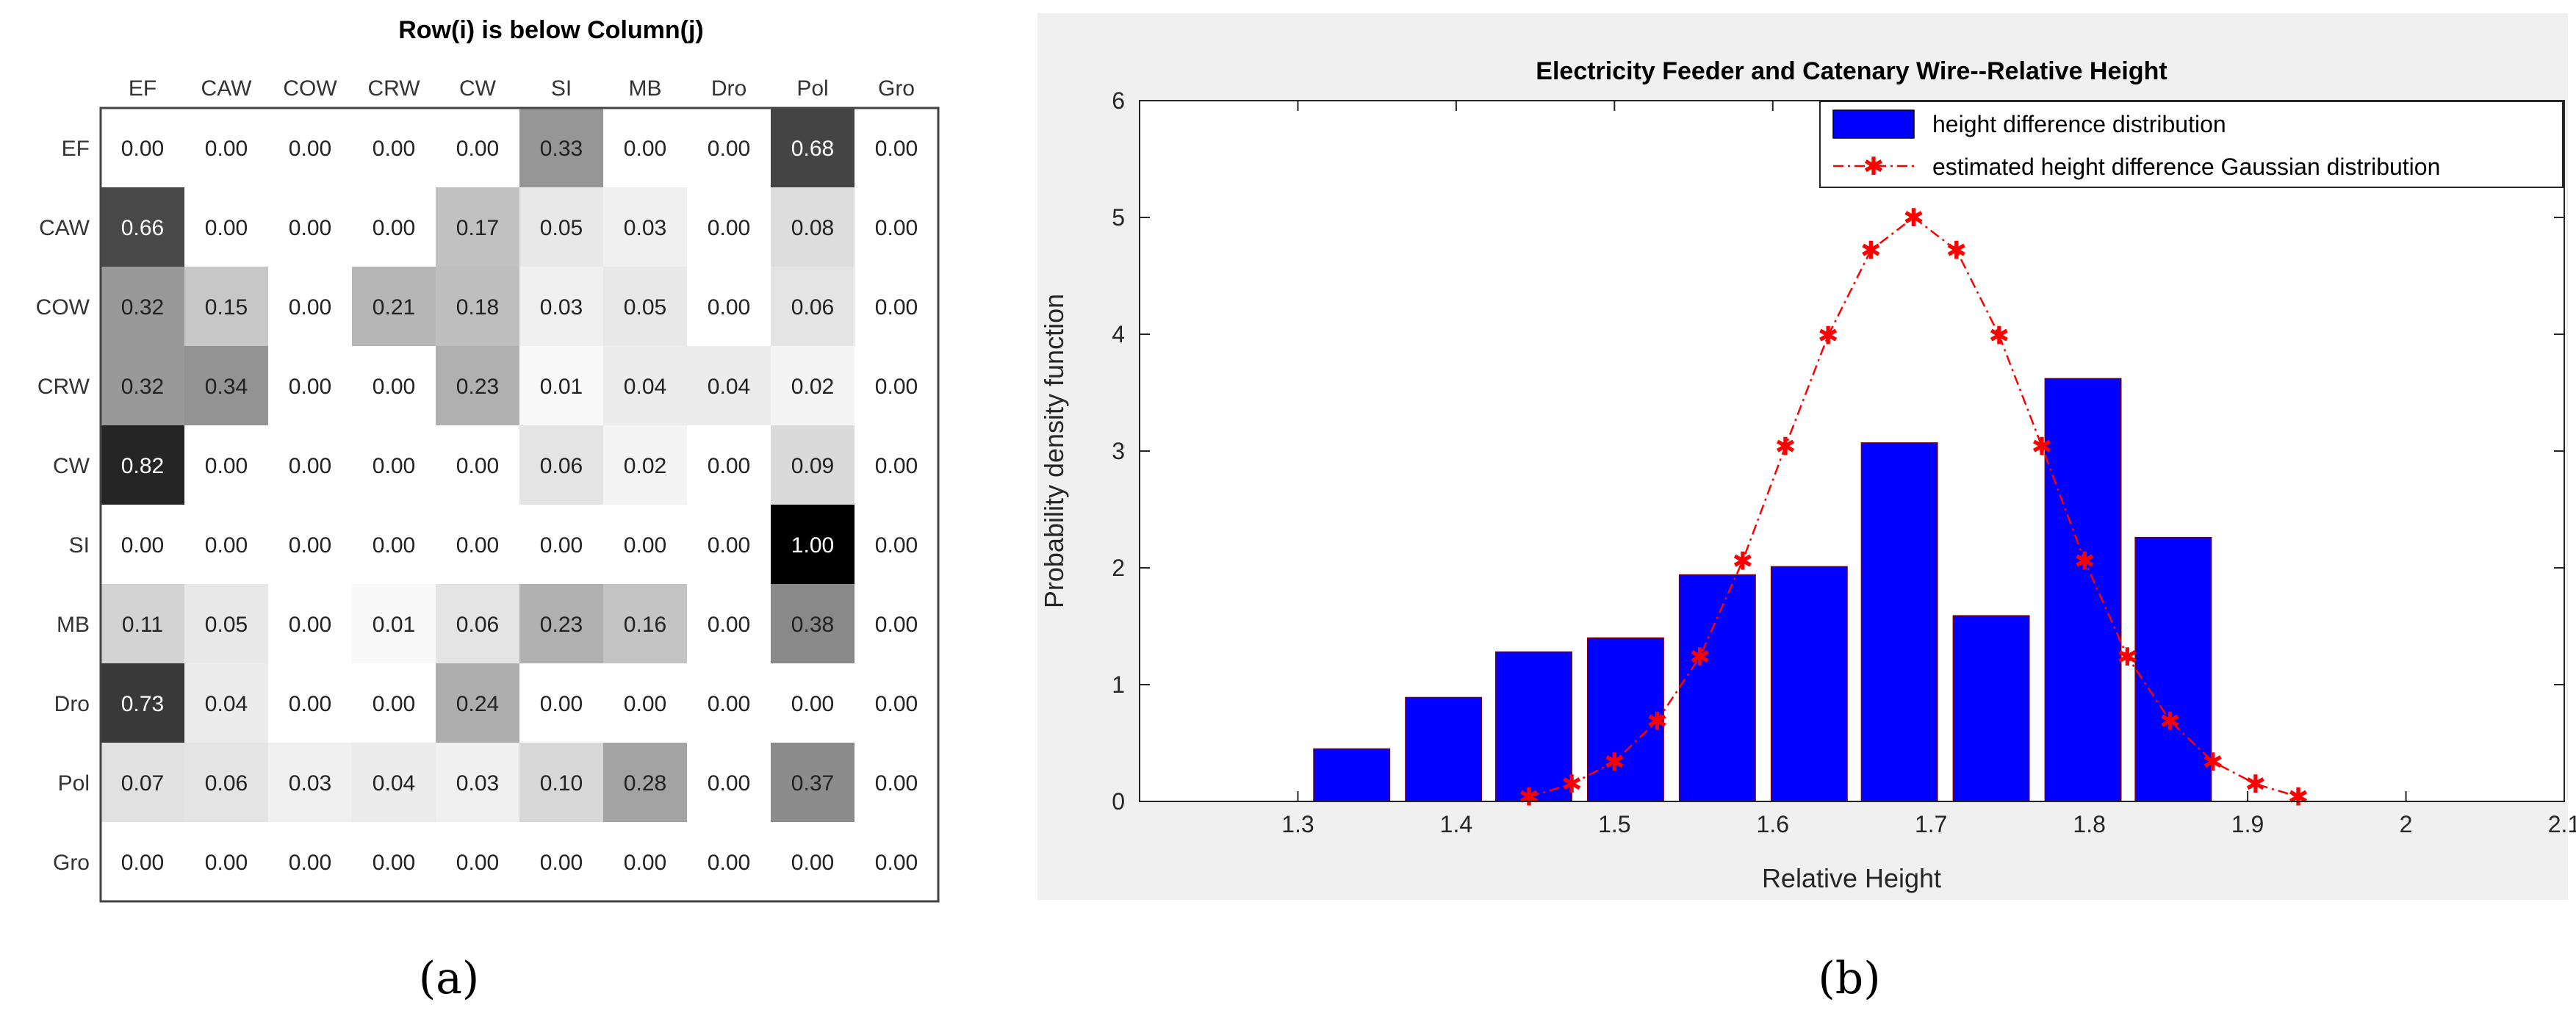 This screenshot has height=1013, width=2576. I want to click on heatmap-col-label: MB, so click(645, 88).